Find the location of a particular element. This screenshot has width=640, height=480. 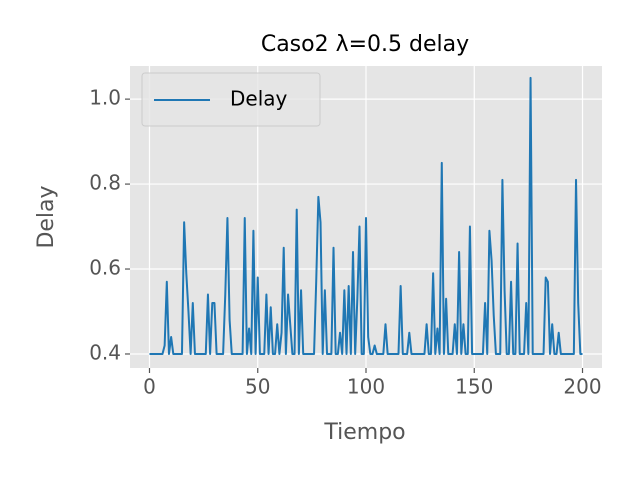

x-tick-label: 150 is located at coordinates (474, 387).